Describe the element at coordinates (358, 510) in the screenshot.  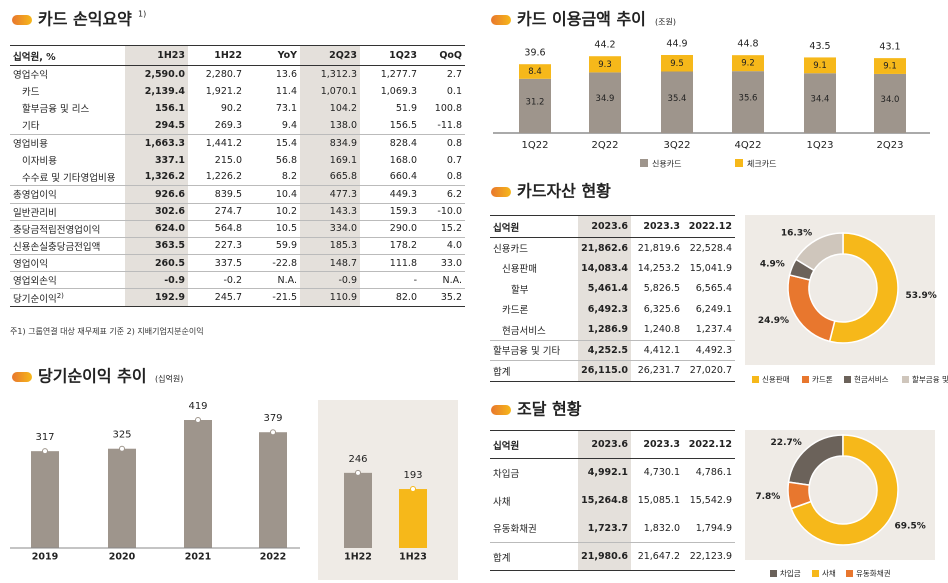
I see `bar` at that location.